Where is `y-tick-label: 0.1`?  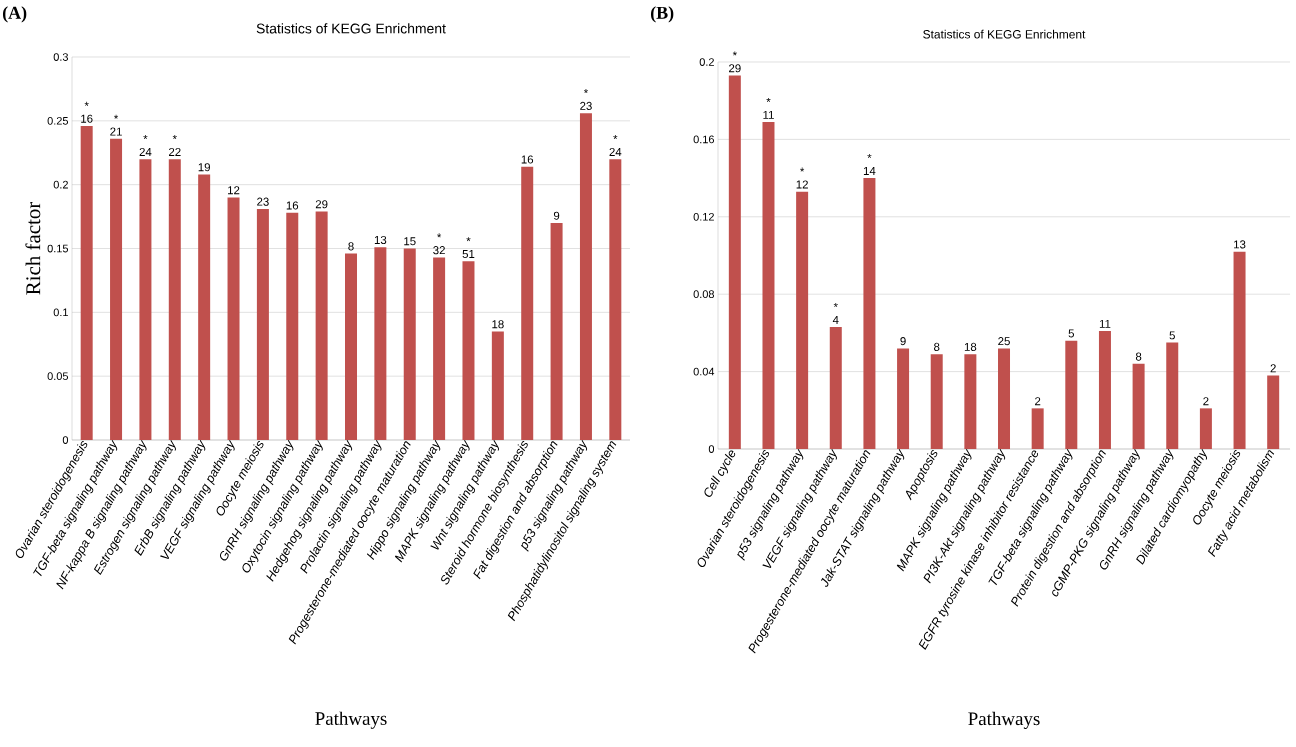 y-tick-label: 0.1 is located at coordinates (60, 312).